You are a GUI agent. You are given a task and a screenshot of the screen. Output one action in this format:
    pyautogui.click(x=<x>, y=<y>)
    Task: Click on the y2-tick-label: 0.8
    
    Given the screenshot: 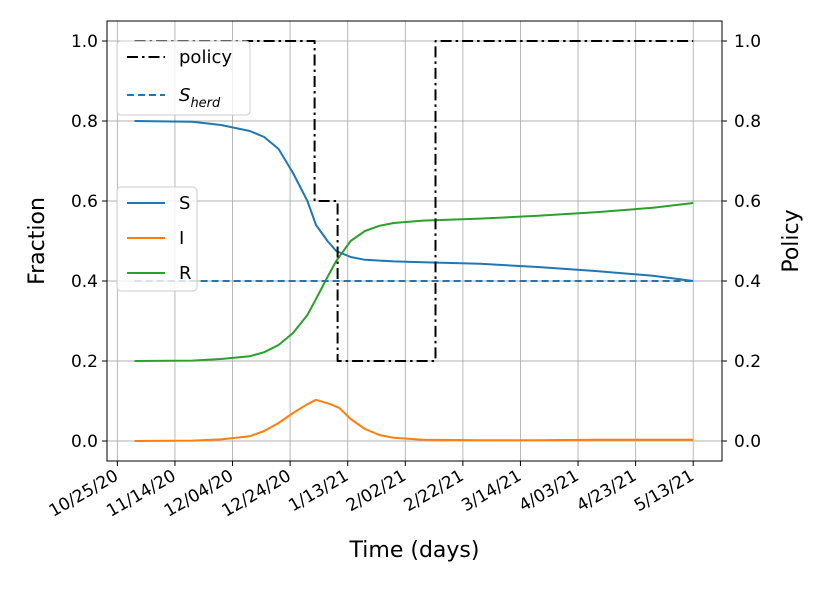 What is the action you would take?
    pyautogui.click(x=747, y=122)
    